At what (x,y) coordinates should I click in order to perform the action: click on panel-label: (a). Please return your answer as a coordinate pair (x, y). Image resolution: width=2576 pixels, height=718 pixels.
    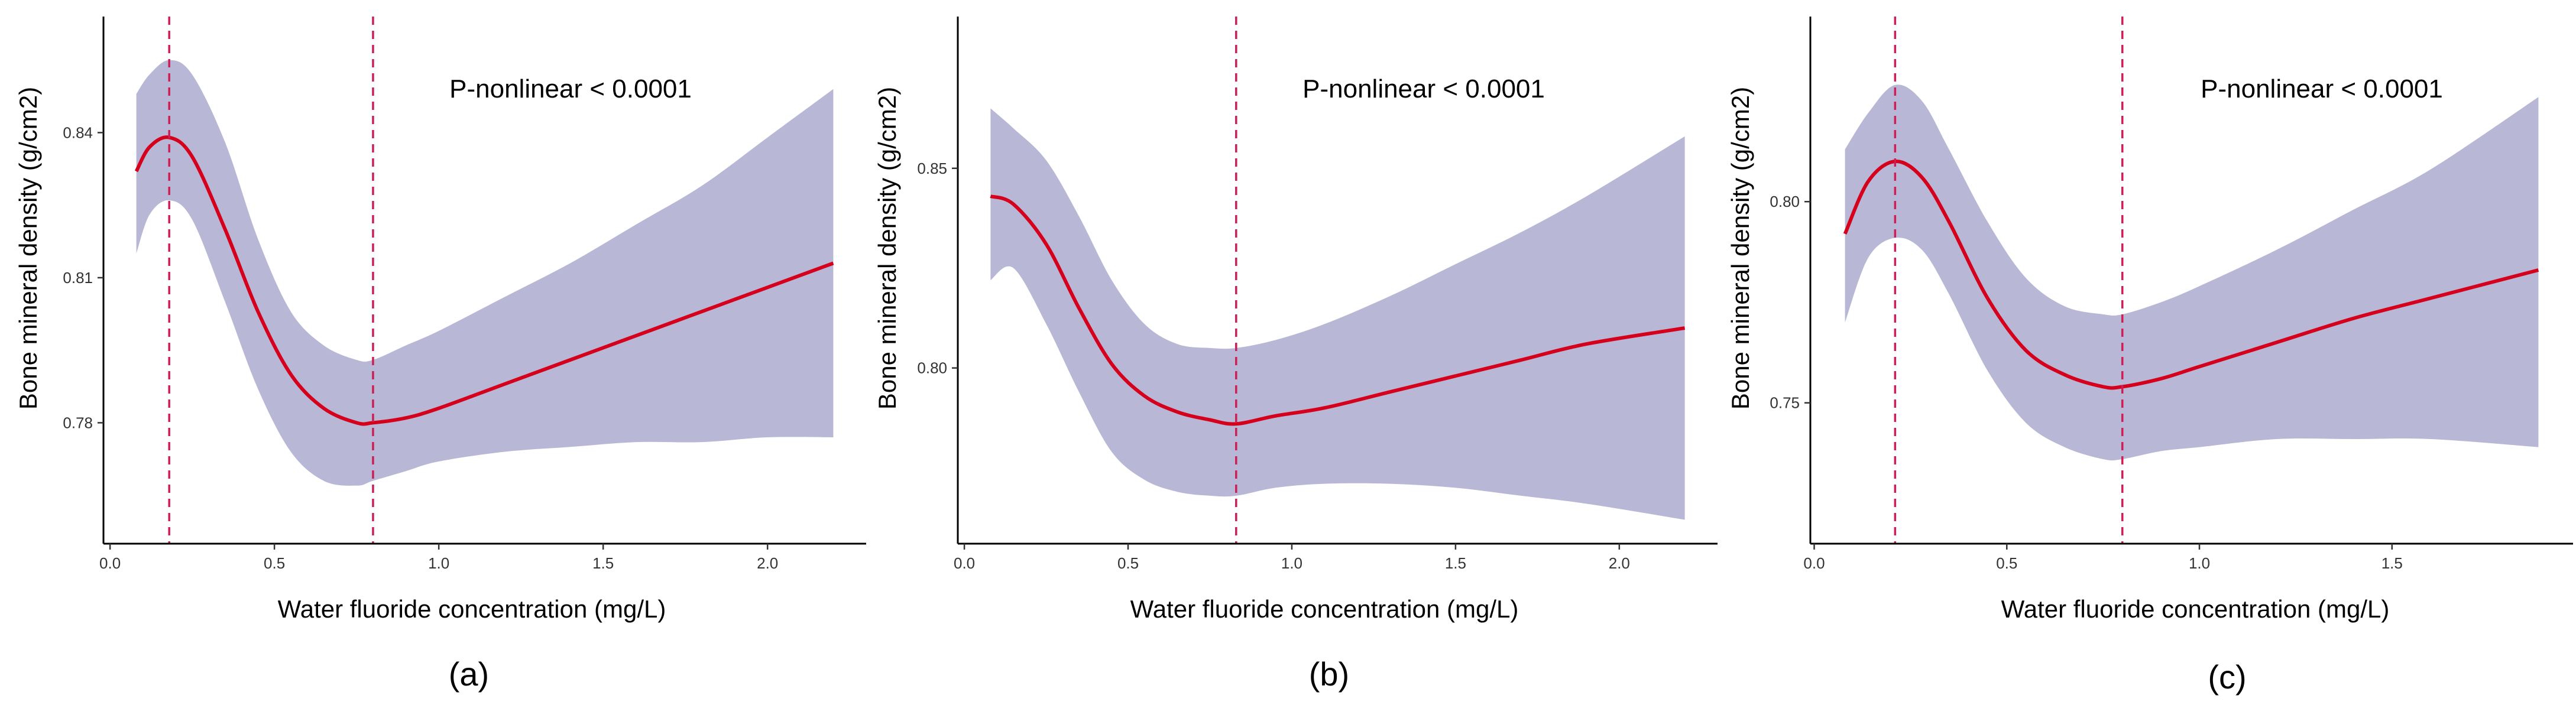
    Looking at the image, I should click on (469, 674).